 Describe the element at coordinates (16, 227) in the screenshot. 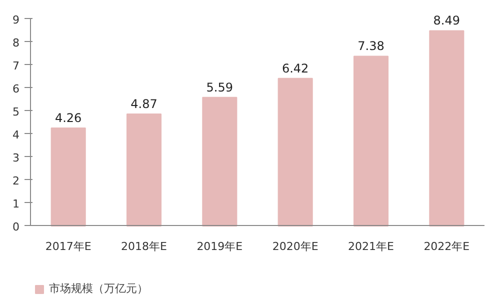

I see `y-tick-label: 0` at that location.